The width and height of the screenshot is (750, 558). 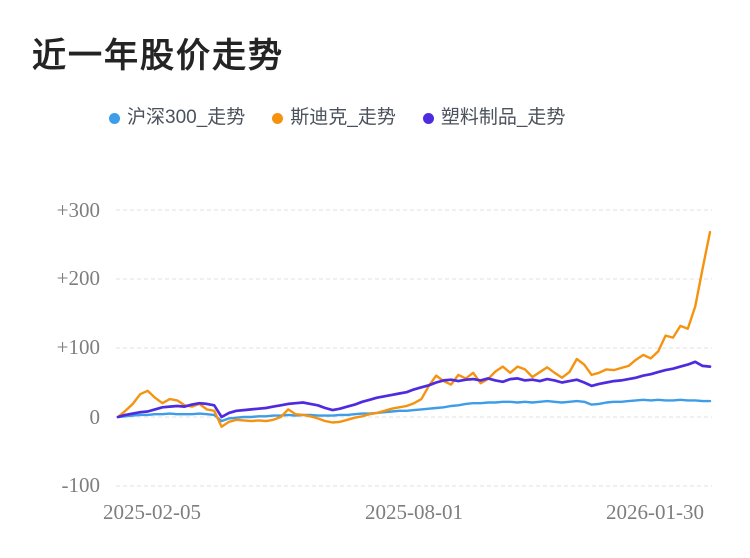 I want to click on legend-item-sidike: 斯迪克_走势, so click(x=334, y=118).